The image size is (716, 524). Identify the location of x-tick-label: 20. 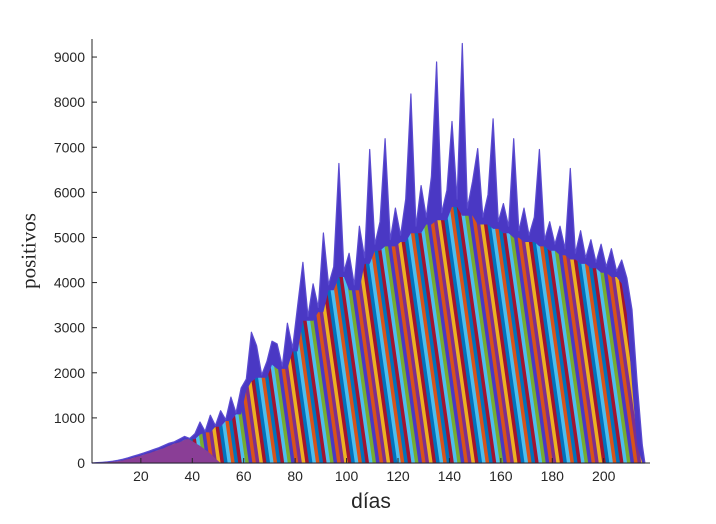
(141, 476).